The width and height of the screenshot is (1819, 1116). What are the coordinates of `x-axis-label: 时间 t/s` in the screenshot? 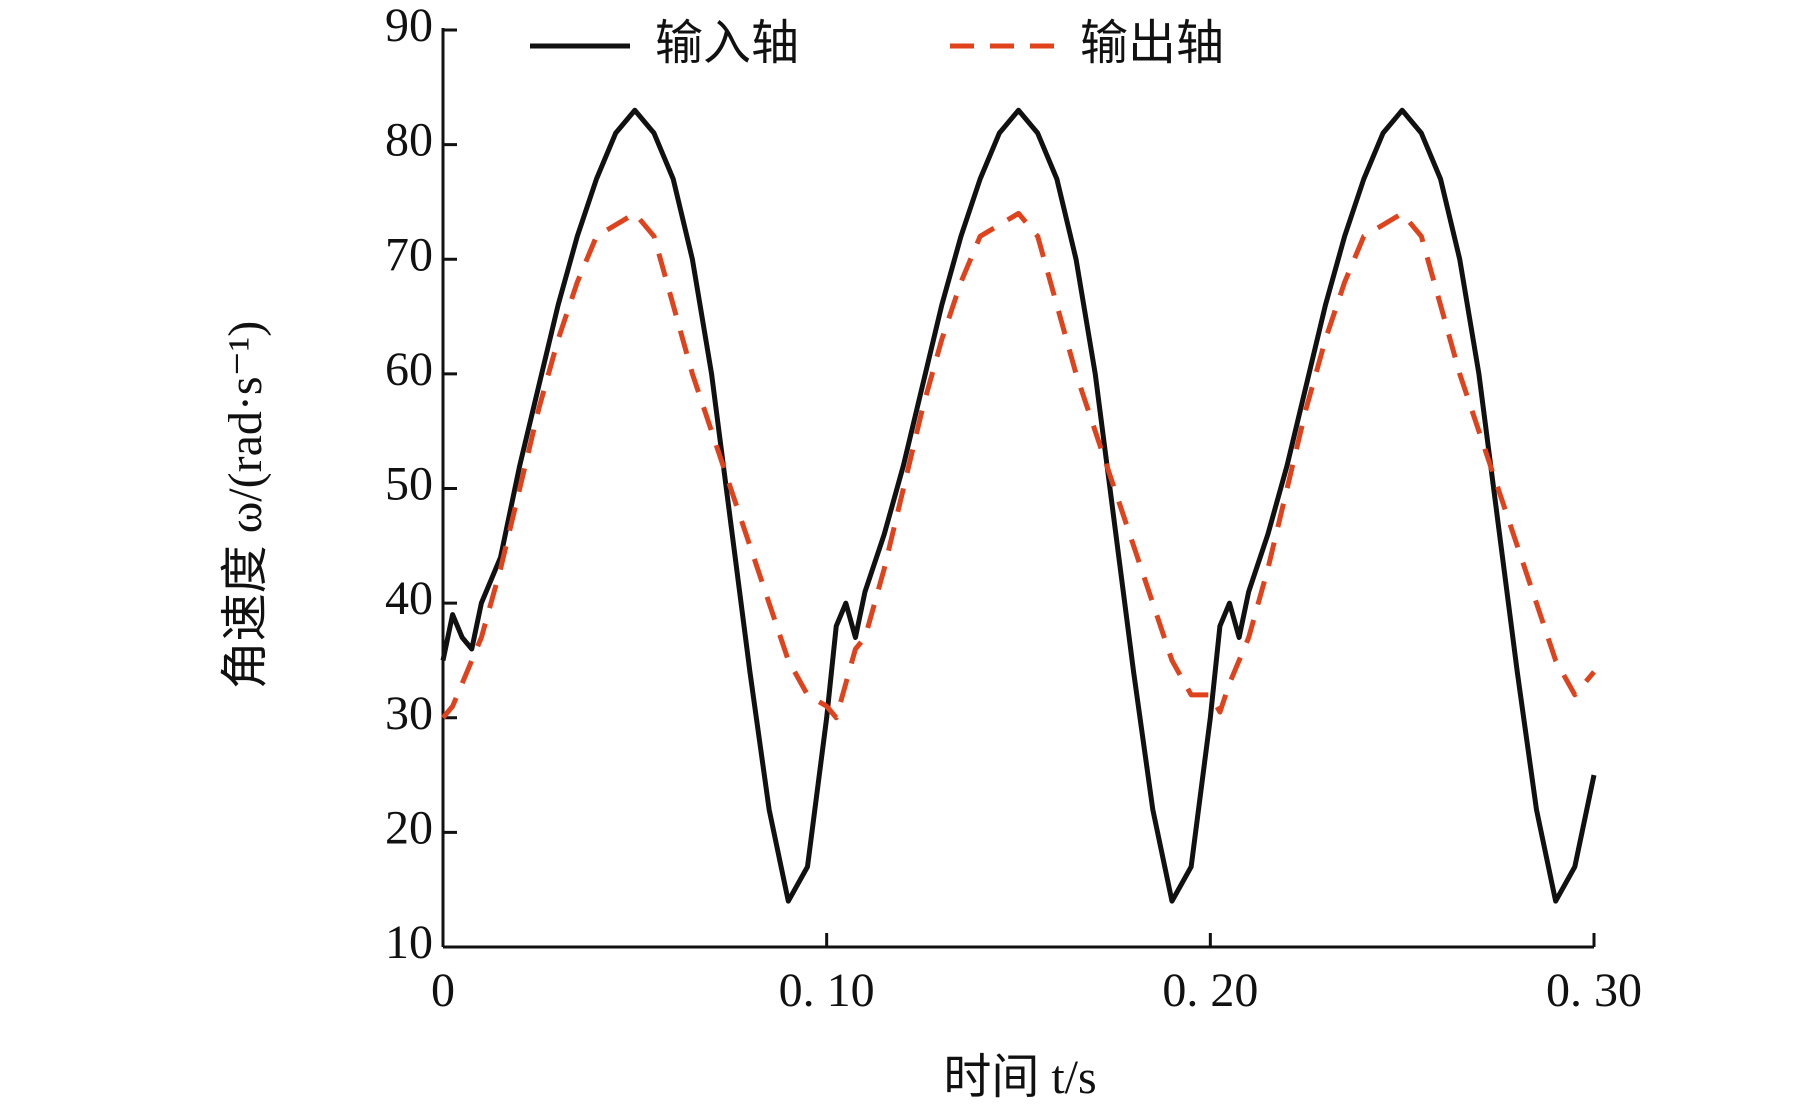 It's located at (1019, 1077).